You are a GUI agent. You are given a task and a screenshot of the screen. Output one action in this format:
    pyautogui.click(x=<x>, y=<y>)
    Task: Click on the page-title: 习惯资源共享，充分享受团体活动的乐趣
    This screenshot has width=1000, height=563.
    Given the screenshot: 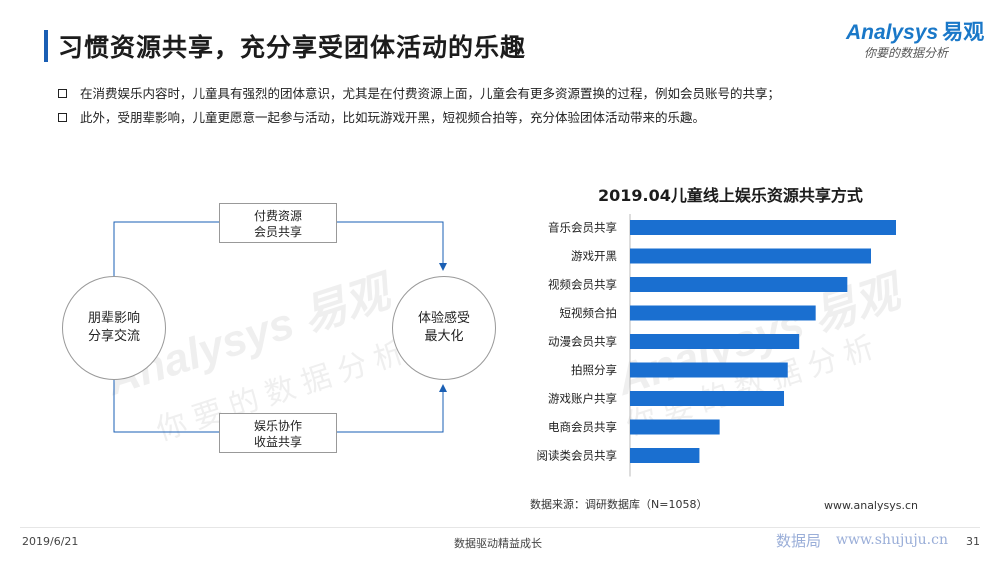 What is the action you would take?
    pyautogui.click(x=292, y=47)
    